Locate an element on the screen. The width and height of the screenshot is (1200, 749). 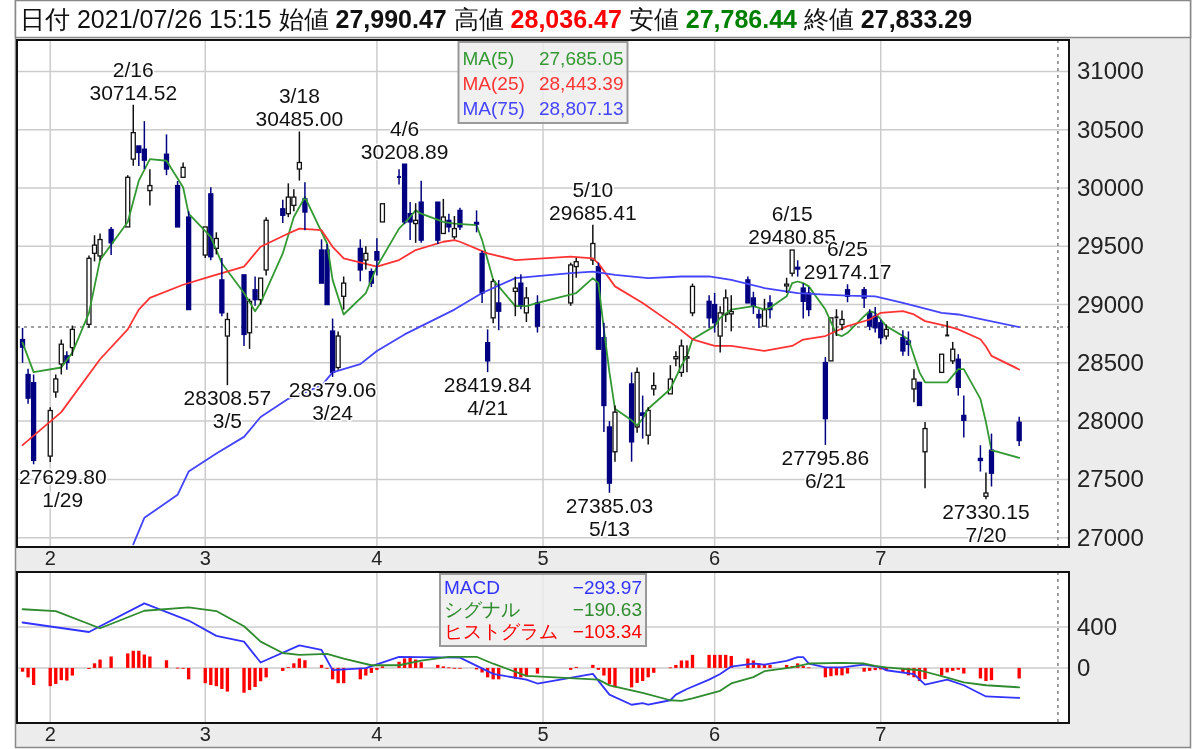
annotation: 4/6 30208.89 is located at coordinates (404, 139).